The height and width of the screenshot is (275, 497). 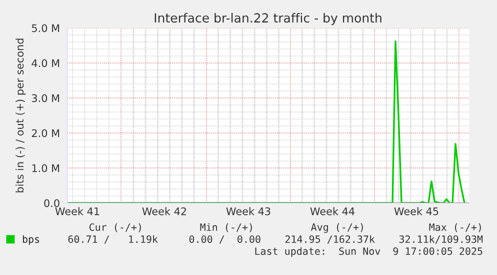 I want to click on x-tick-label: Week 44, so click(x=332, y=211).